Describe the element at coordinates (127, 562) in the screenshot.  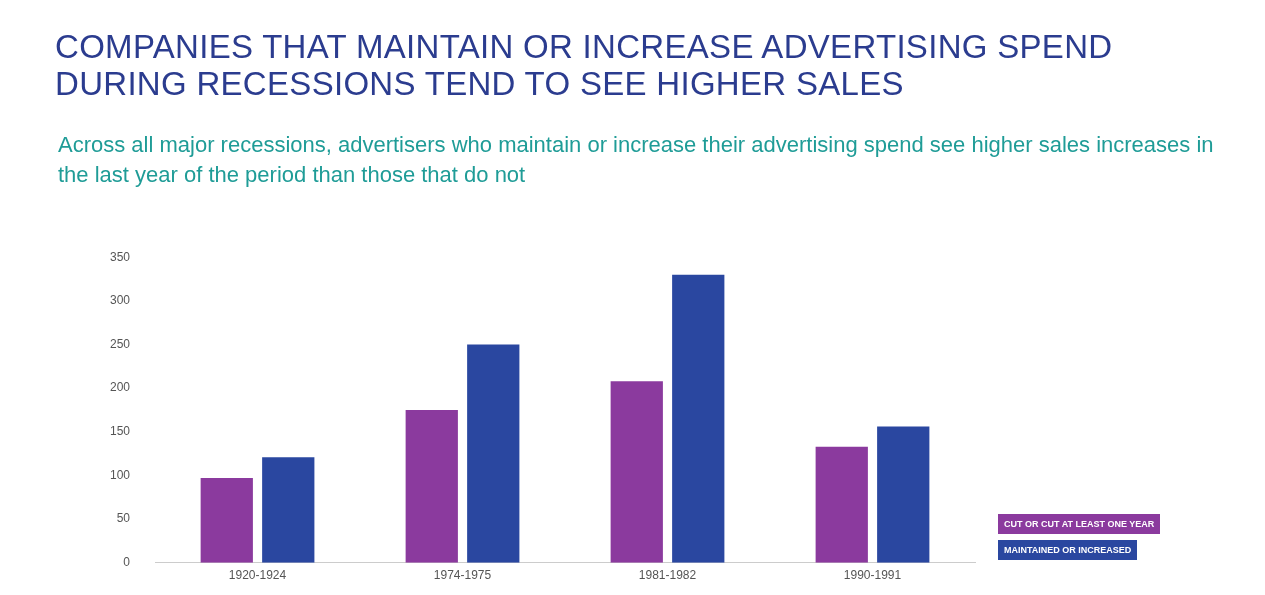
I see `y-tick-label: 0` at that location.